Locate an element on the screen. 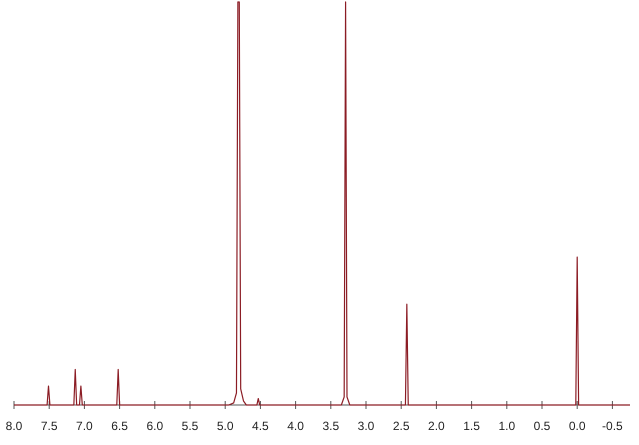 The height and width of the screenshot is (445, 639). x-tick-label: 4.0 is located at coordinates (295, 426).